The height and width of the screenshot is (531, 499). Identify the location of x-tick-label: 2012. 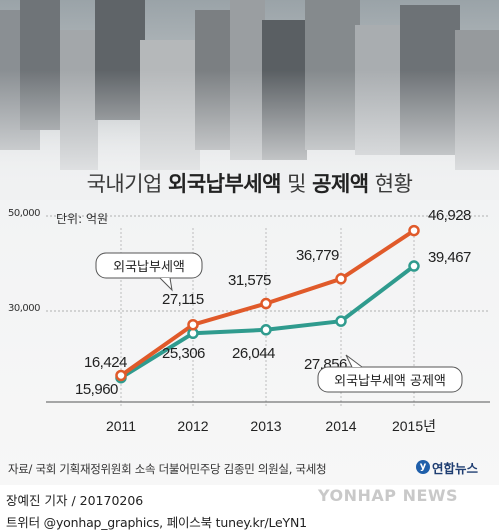
(192, 426).